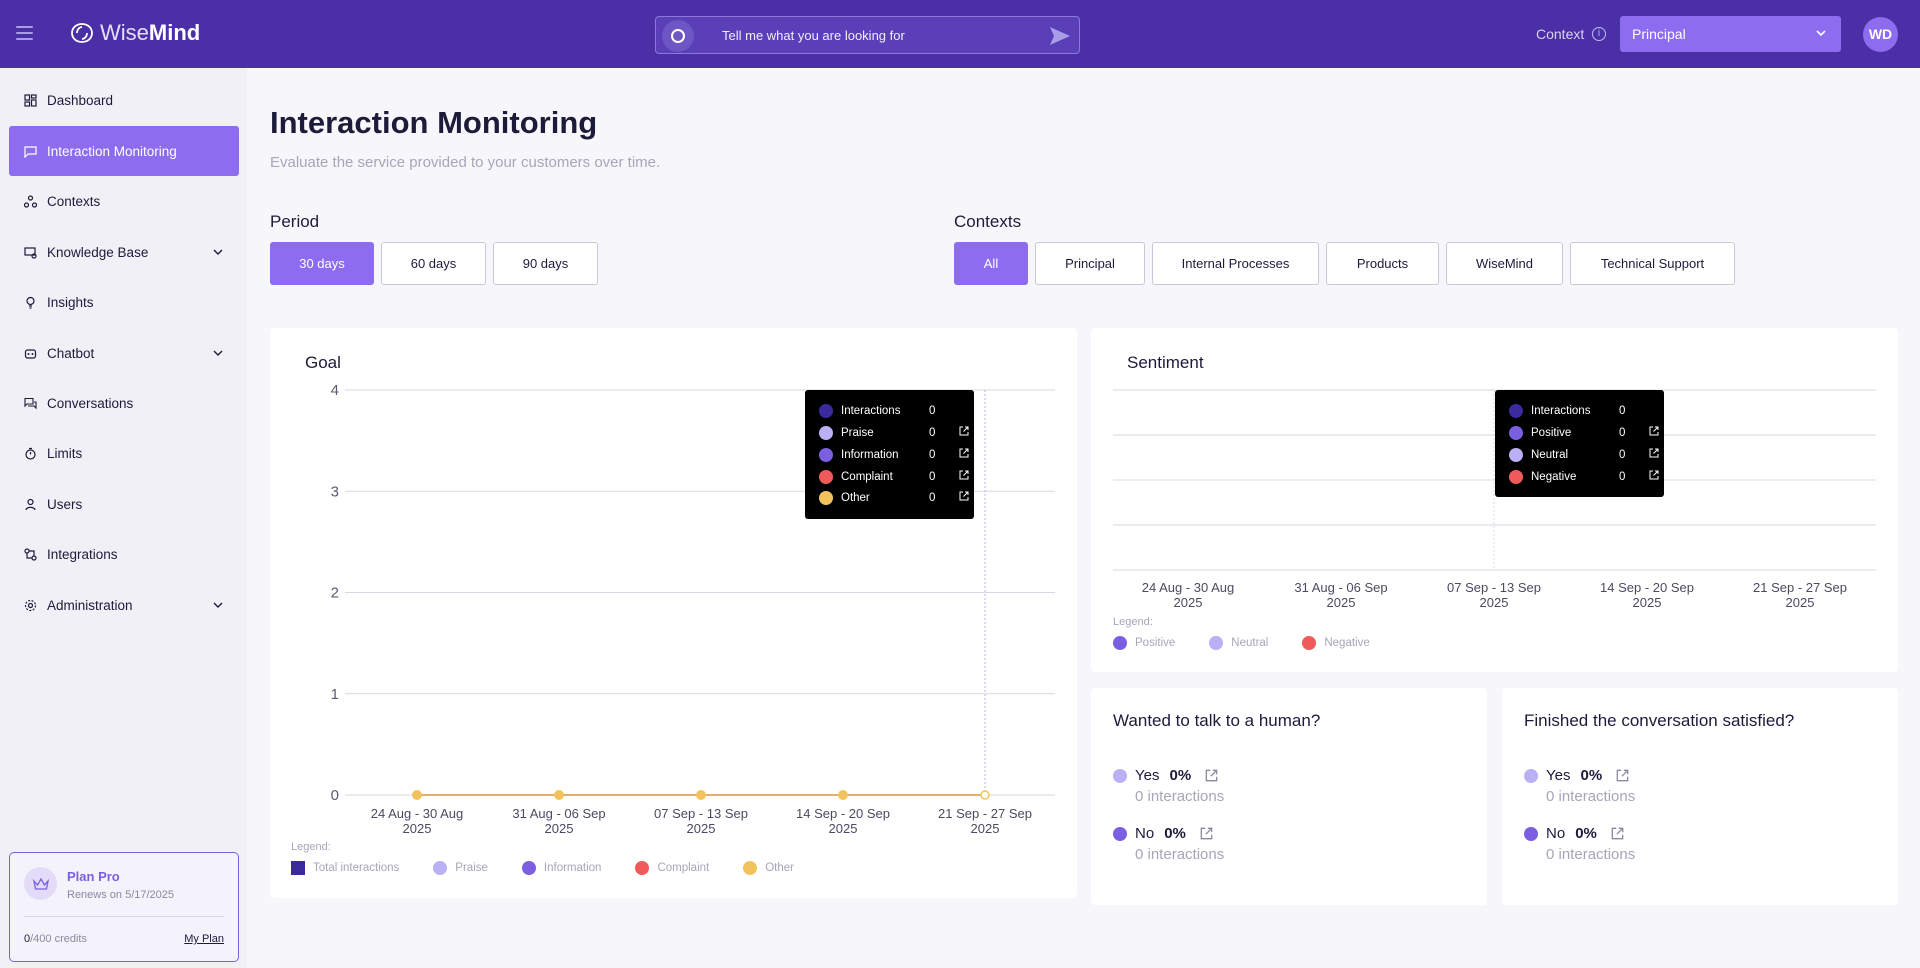 The width and height of the screenshot is (1920, 968). What do you see at coordinates (1584, 433) in the screenshot?
I see `tooltip-row-positive: Positive 0` at bounding box center [1584, 433].